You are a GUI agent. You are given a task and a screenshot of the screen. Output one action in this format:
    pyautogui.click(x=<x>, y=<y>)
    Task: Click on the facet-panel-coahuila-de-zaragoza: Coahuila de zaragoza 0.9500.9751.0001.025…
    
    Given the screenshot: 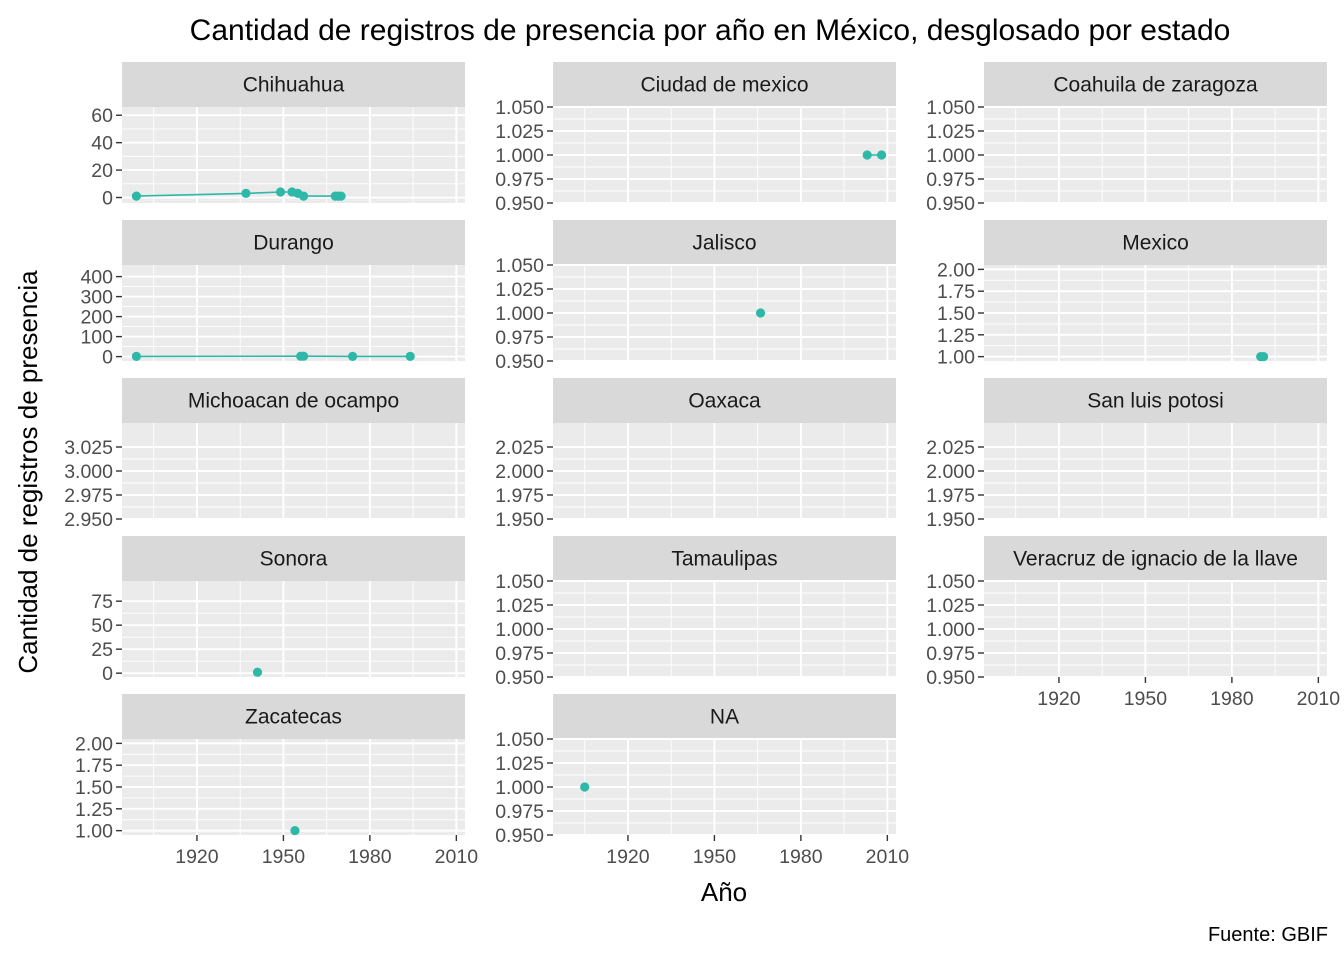 What is the action you would take?
    pyautogui.click(x=1126, y=138)
    